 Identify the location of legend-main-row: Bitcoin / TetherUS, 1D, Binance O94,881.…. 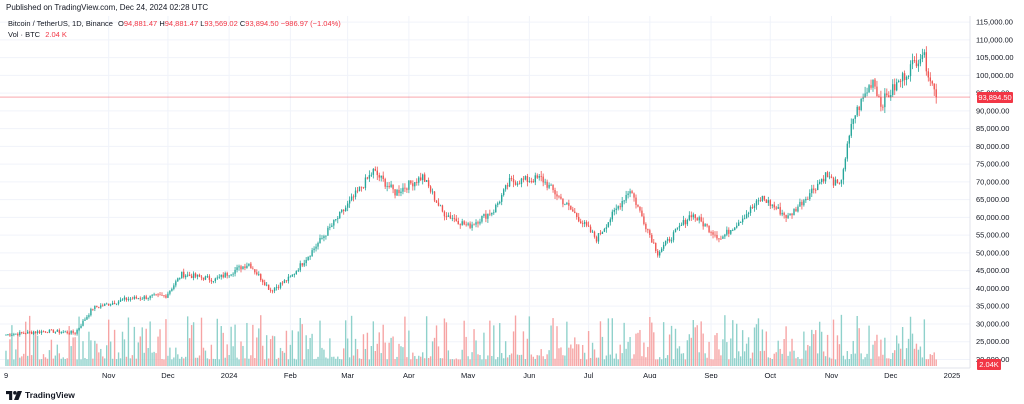
(174, 23).